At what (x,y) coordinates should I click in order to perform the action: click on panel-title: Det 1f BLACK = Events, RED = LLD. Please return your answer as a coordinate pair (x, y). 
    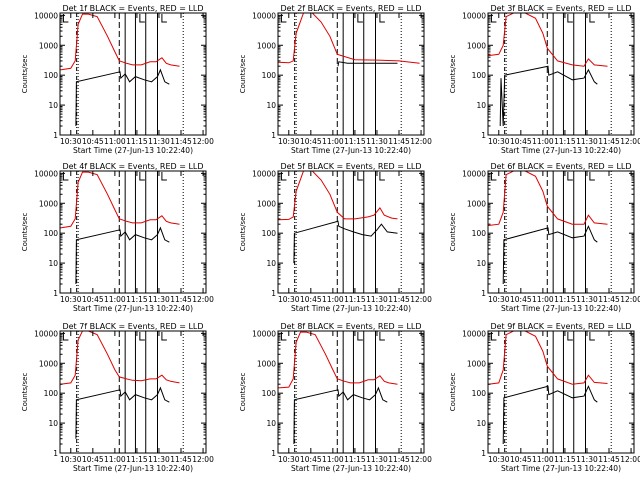
    Looking at the image, I should click on (132, 8).